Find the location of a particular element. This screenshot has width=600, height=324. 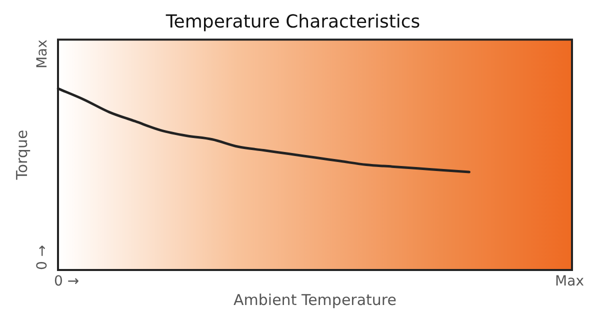

y-axis-title: Torque is located at coordinates (21, 155).